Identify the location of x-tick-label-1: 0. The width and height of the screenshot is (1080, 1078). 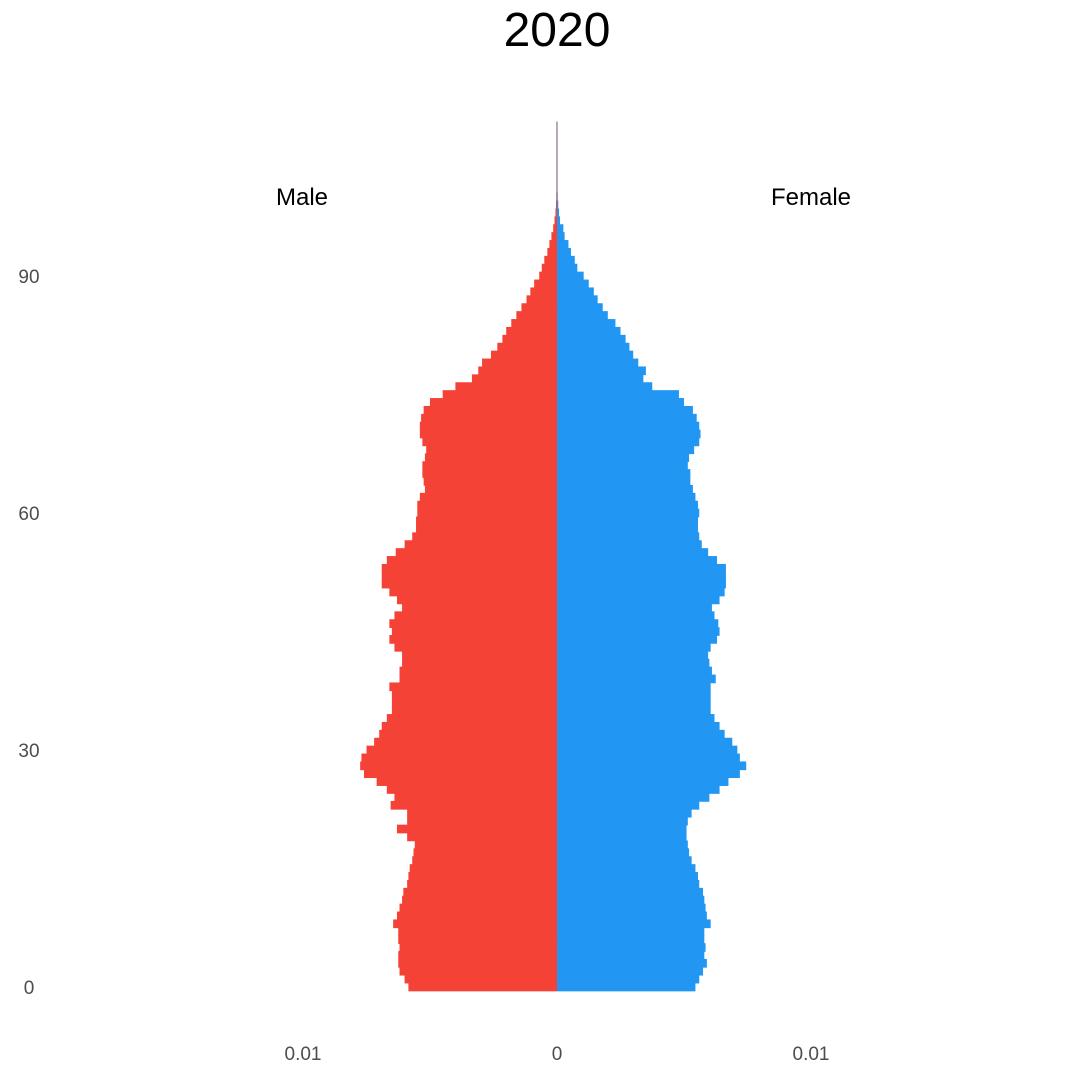
(557, 1054).